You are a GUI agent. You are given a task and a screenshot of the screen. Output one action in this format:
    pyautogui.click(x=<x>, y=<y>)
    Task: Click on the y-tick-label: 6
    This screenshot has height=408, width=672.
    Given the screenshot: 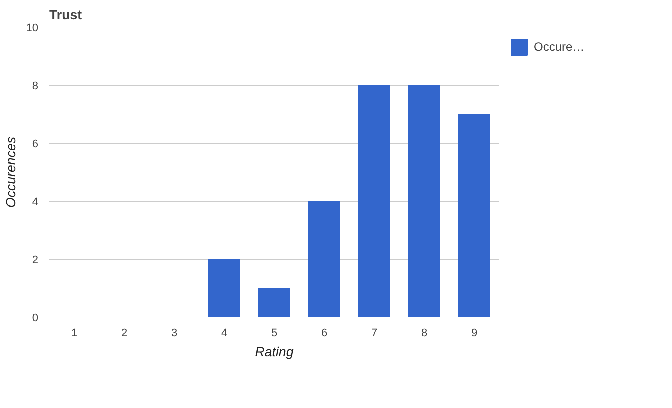 What is the action you would take?
    pyautogui.click(x=35, y=144)
    